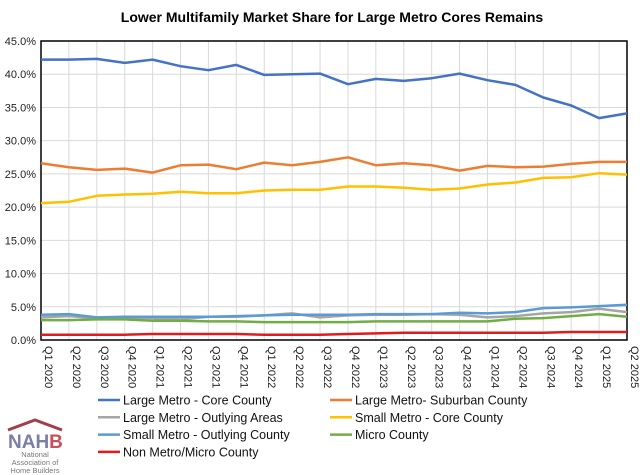  What do you see at coordinates (48, 367) in the screenshot?
I see `x-tick-label: Q1 2020` at bounding box center [48, 367].